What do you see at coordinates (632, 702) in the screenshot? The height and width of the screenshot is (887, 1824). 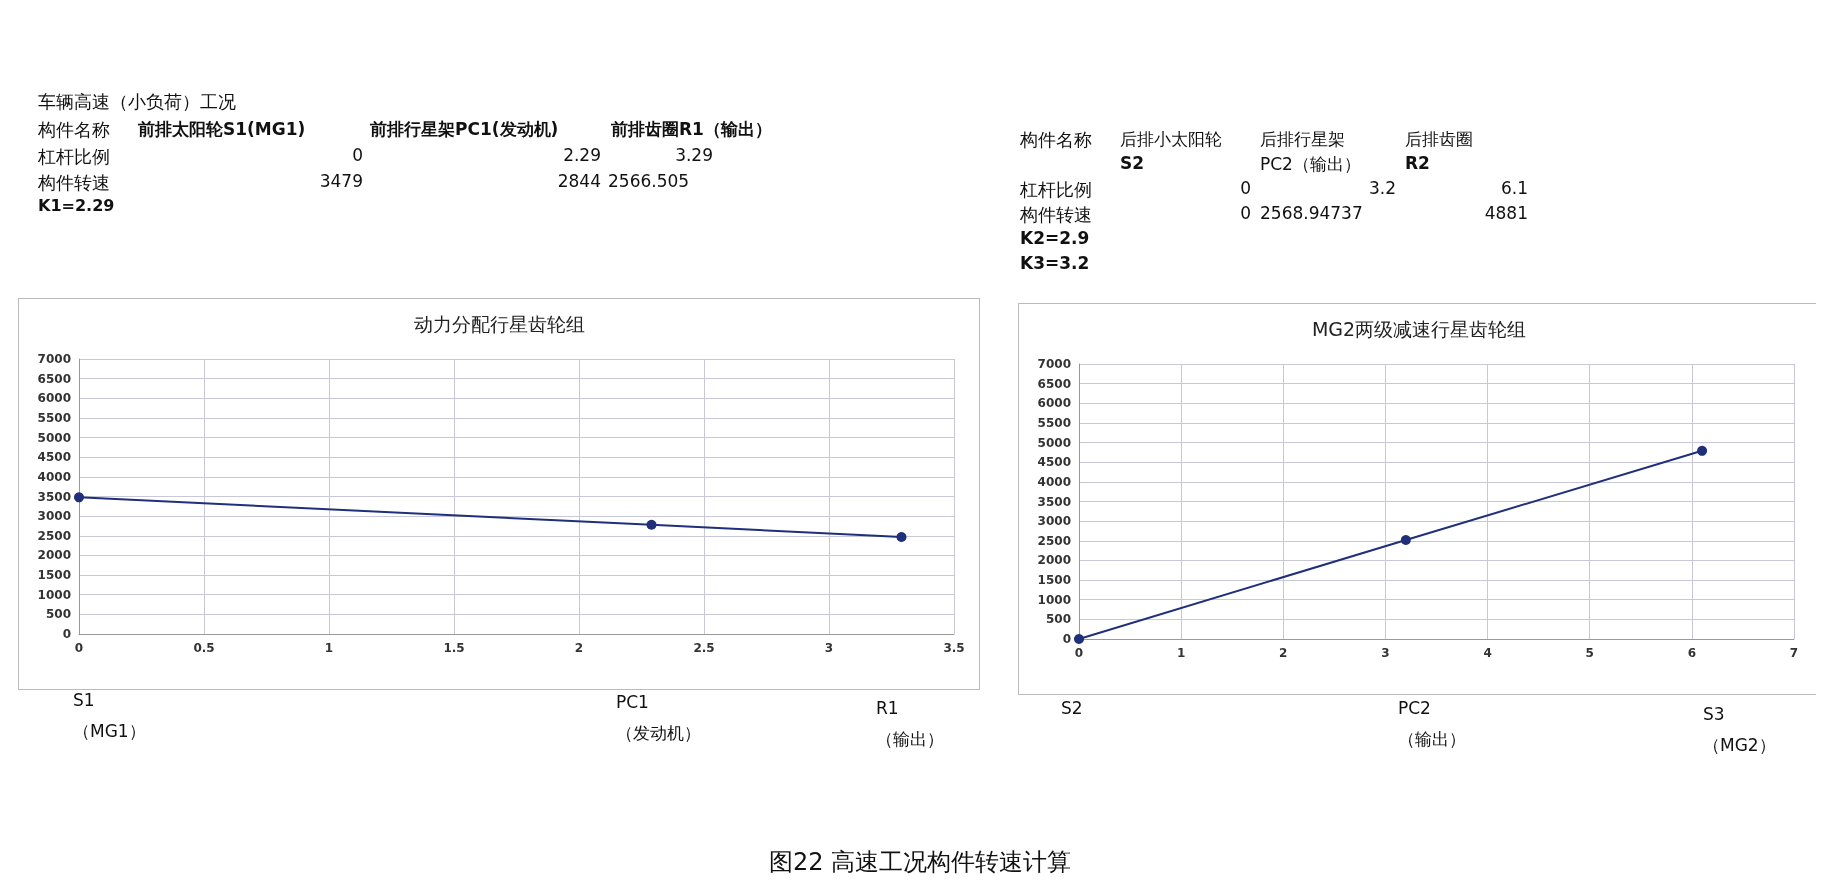 I see `text: PC1` at bounding box center [632, 702].